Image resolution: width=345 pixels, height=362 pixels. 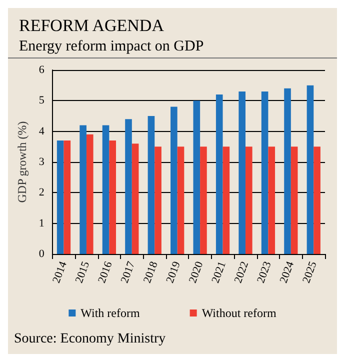 What do you see at coordinates (242, 272) in the screenshot?
I see `x-tick-label: 2022` at bounding box center [242, 272].